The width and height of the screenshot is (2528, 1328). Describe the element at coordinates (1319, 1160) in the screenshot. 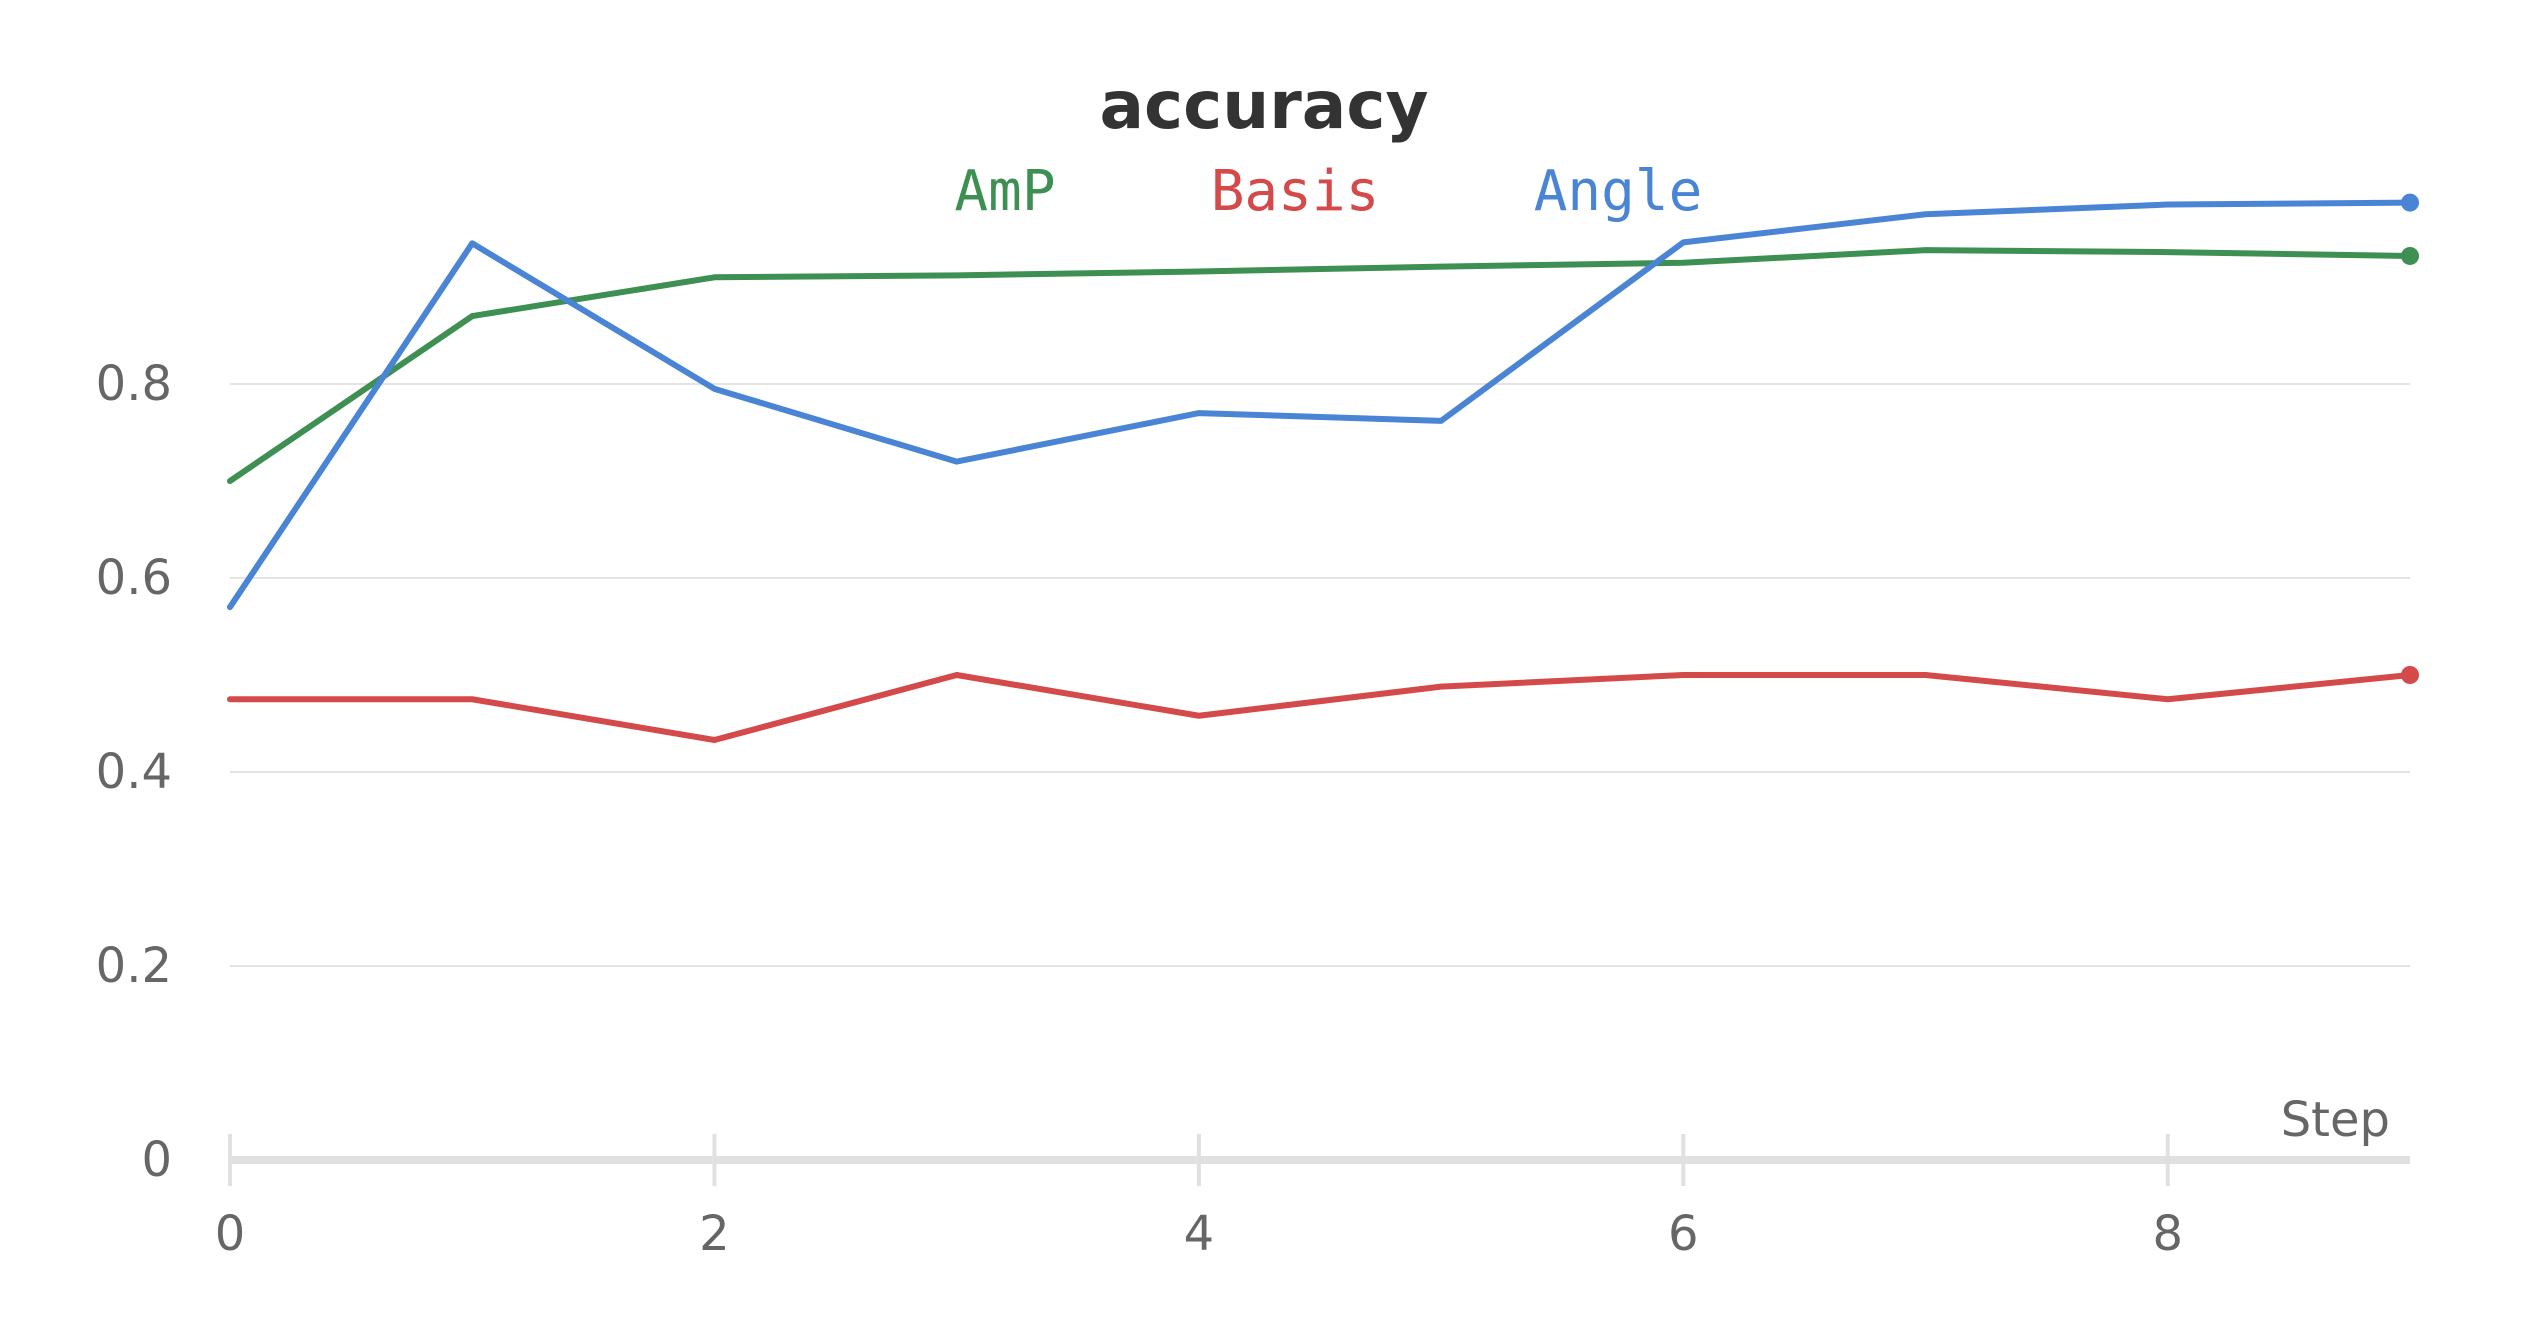

I see `x-axis` at that location.